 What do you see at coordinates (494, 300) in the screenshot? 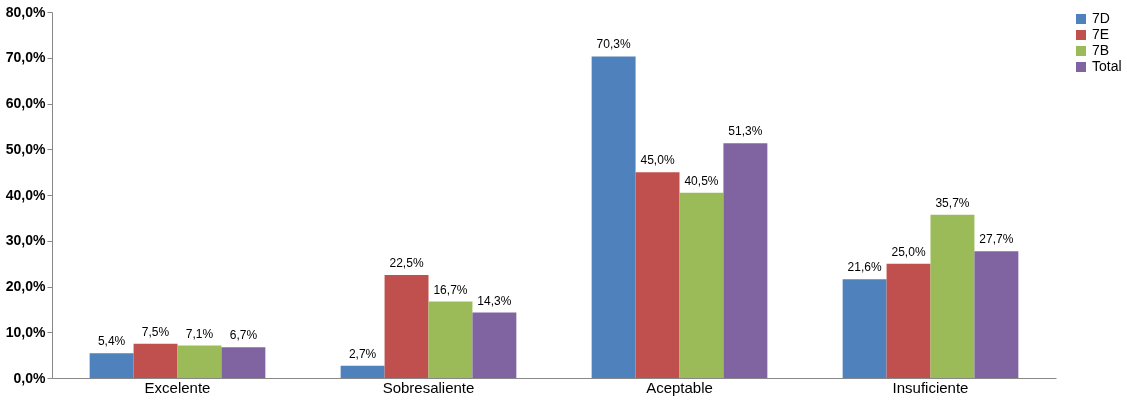
I see `data-label: 14,3%` at bounding box center [494, 300].